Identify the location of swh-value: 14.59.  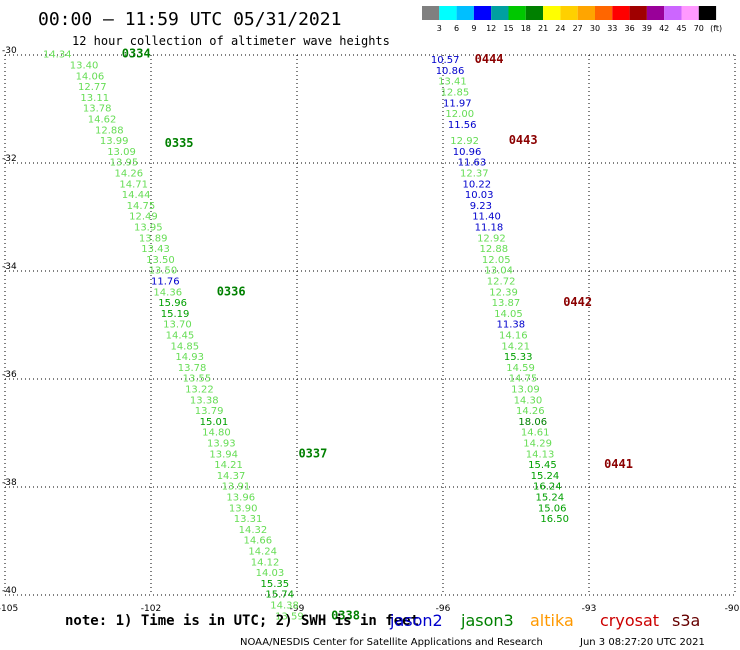
(520, 368).